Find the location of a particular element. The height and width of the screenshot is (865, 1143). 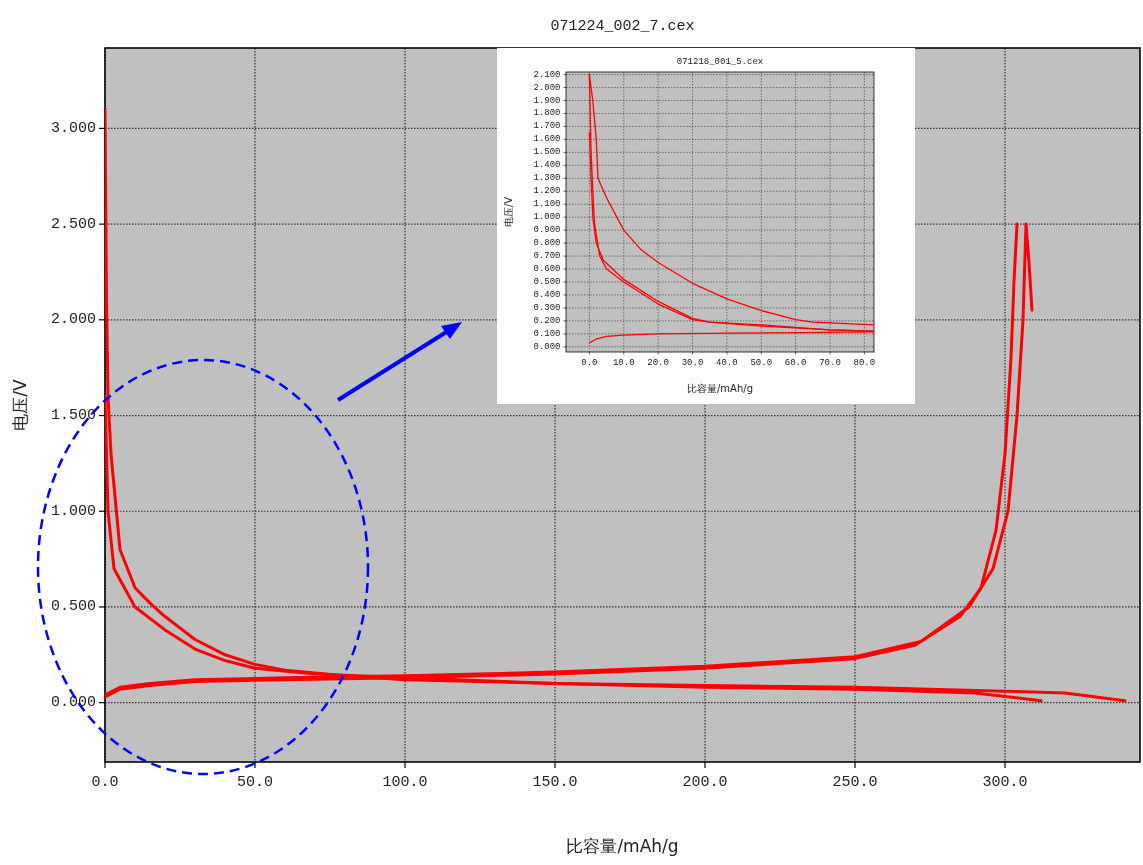

y-tick-label: 1.300 is located at coordinates (547, 178).